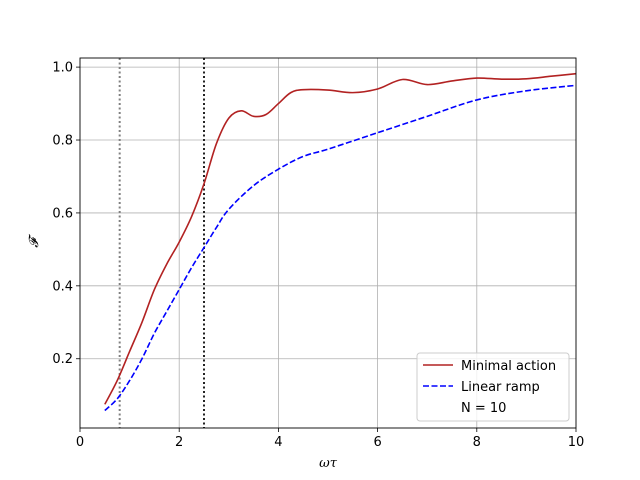  What do you see at coordinates (377, 442) in the screenshot?
I see `x-tick-label: 6` at bounding box center [377, 442].